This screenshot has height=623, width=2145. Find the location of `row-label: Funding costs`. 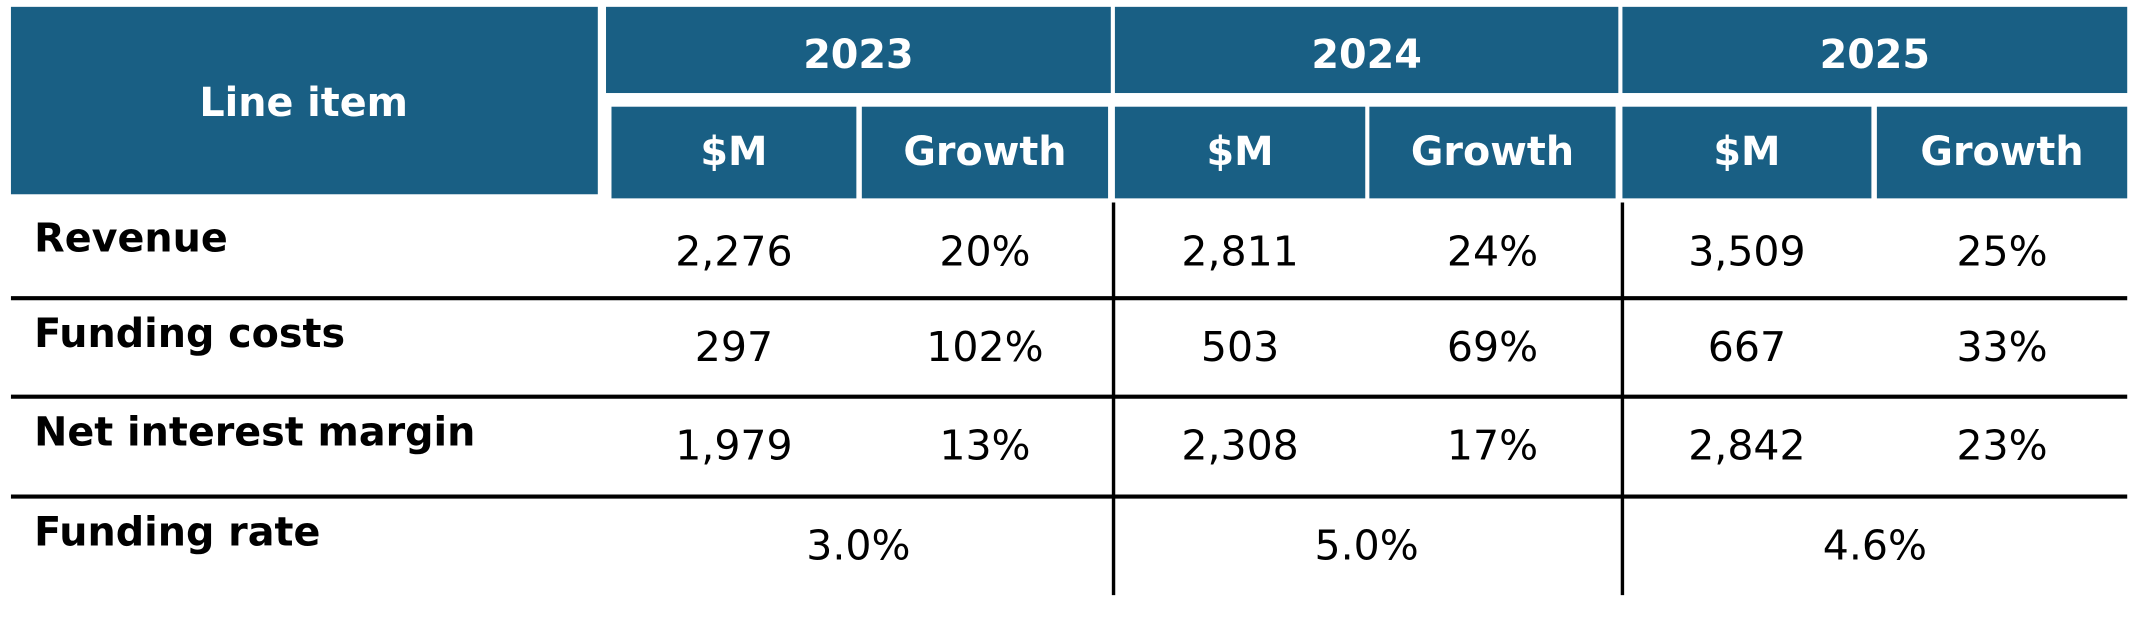

row-label: Funding costs is located at coordinates (189, 334).